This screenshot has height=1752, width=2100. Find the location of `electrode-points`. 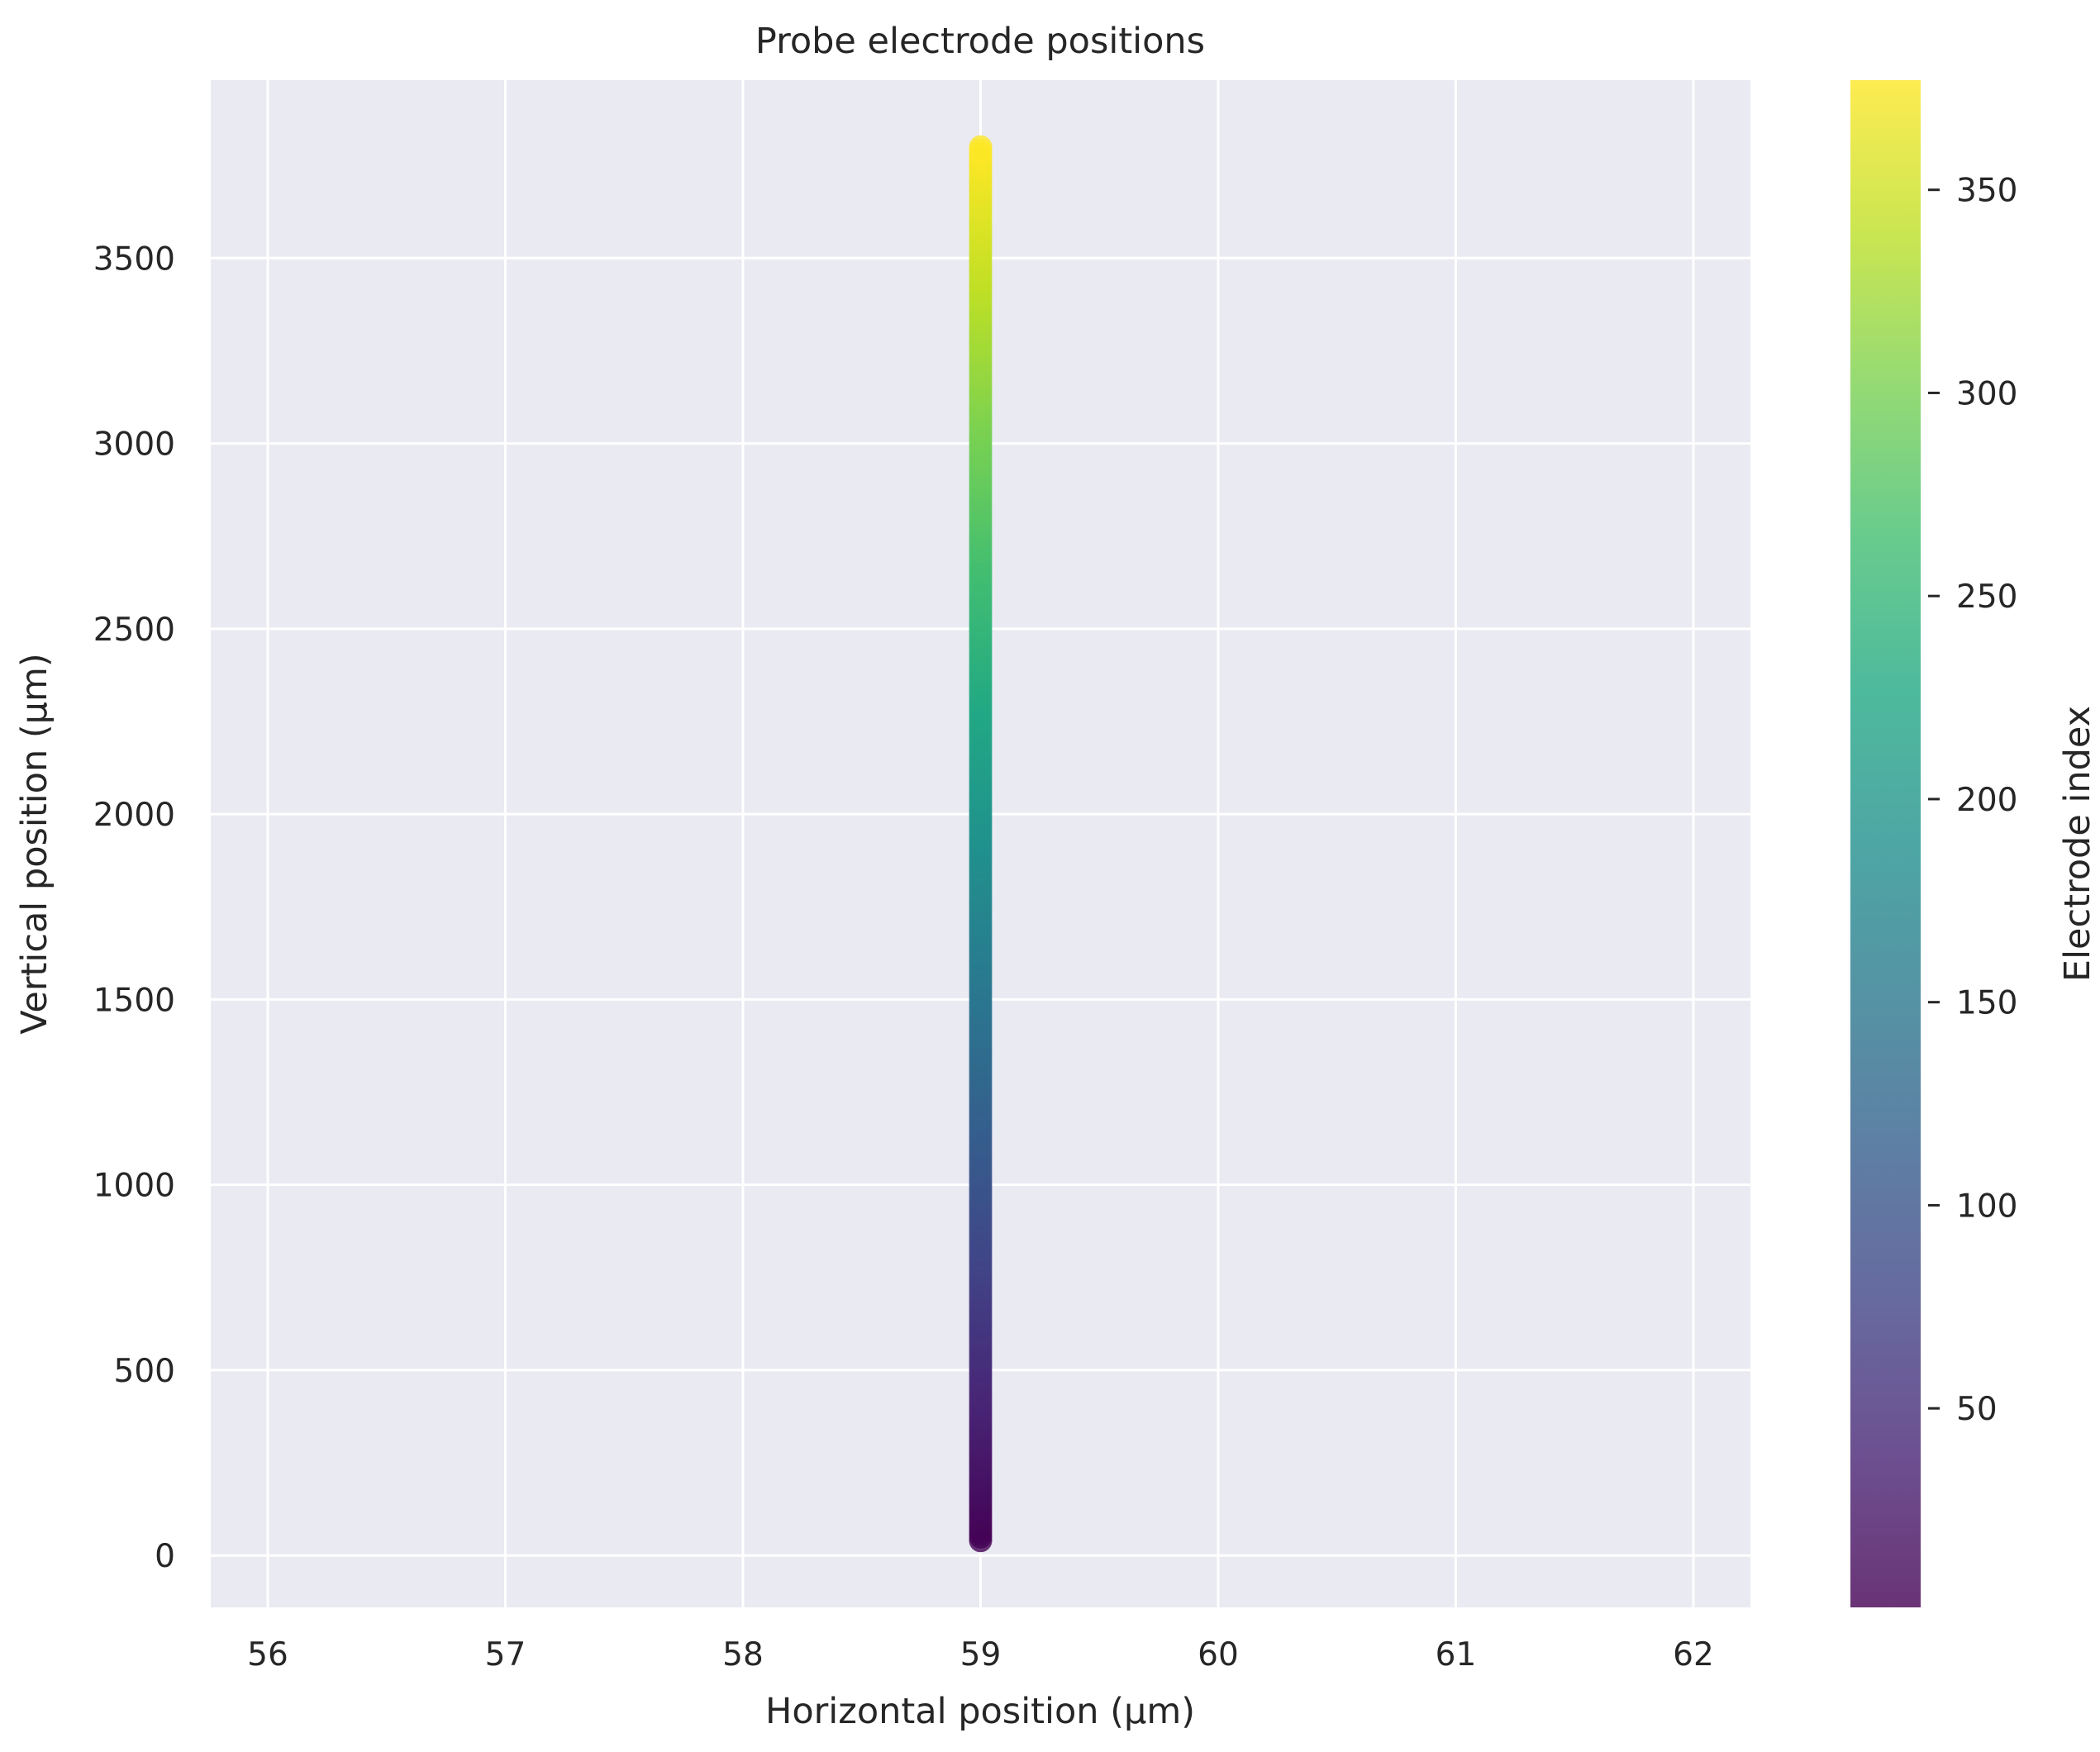

electrode-points is located at coordinates (981, 844).